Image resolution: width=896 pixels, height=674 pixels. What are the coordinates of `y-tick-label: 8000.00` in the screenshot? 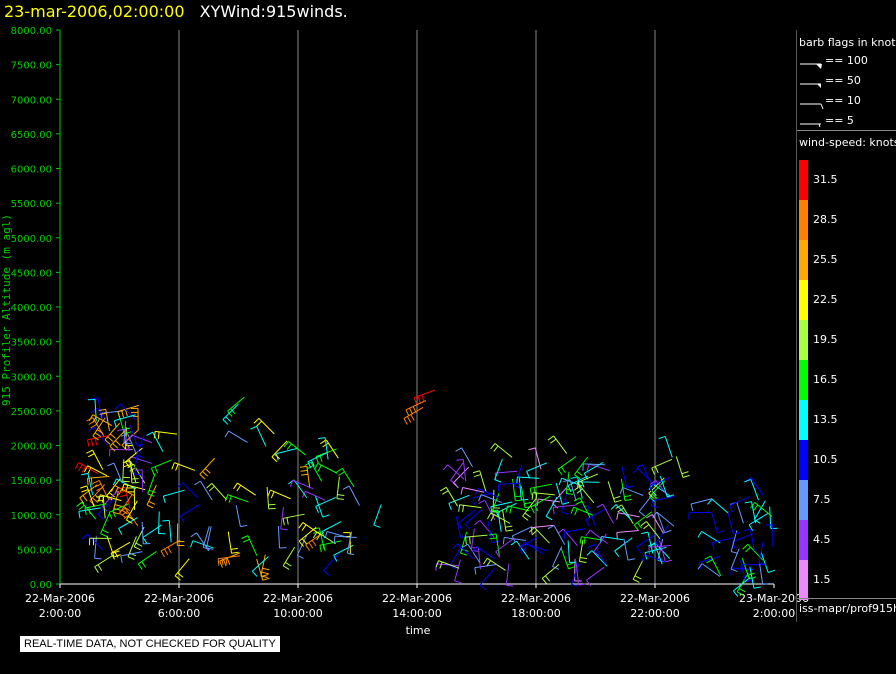 It's located at (31, 31).